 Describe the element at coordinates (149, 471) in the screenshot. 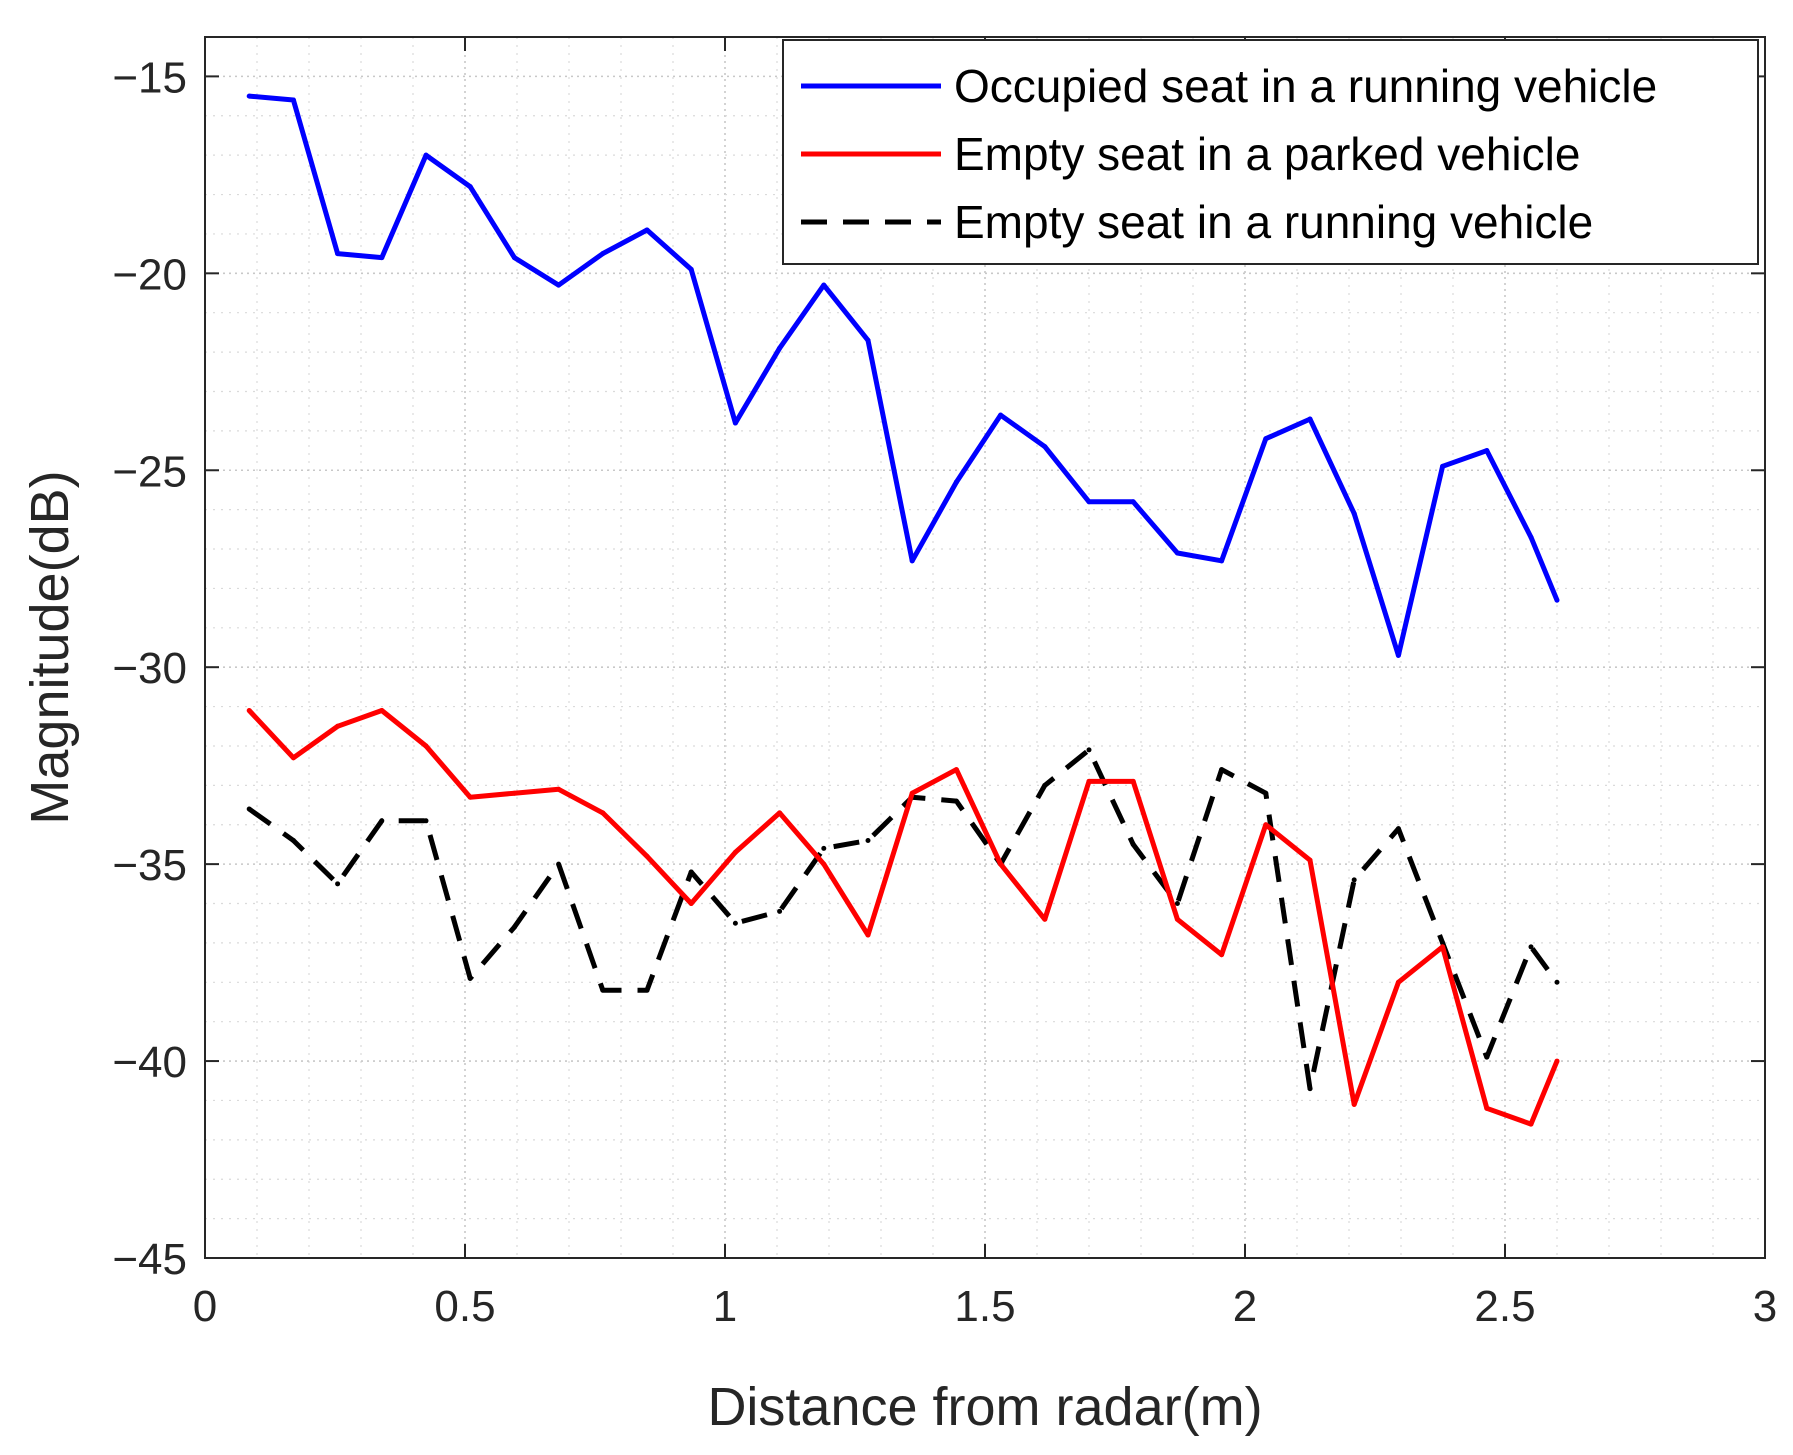

I see `y-tick-label: −25` at that location.